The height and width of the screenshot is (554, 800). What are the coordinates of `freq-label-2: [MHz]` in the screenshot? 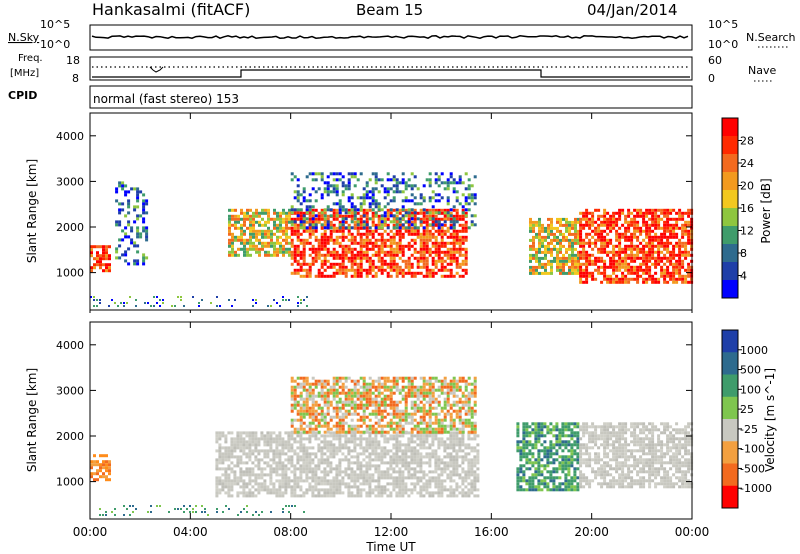 It's located at (24, 73).